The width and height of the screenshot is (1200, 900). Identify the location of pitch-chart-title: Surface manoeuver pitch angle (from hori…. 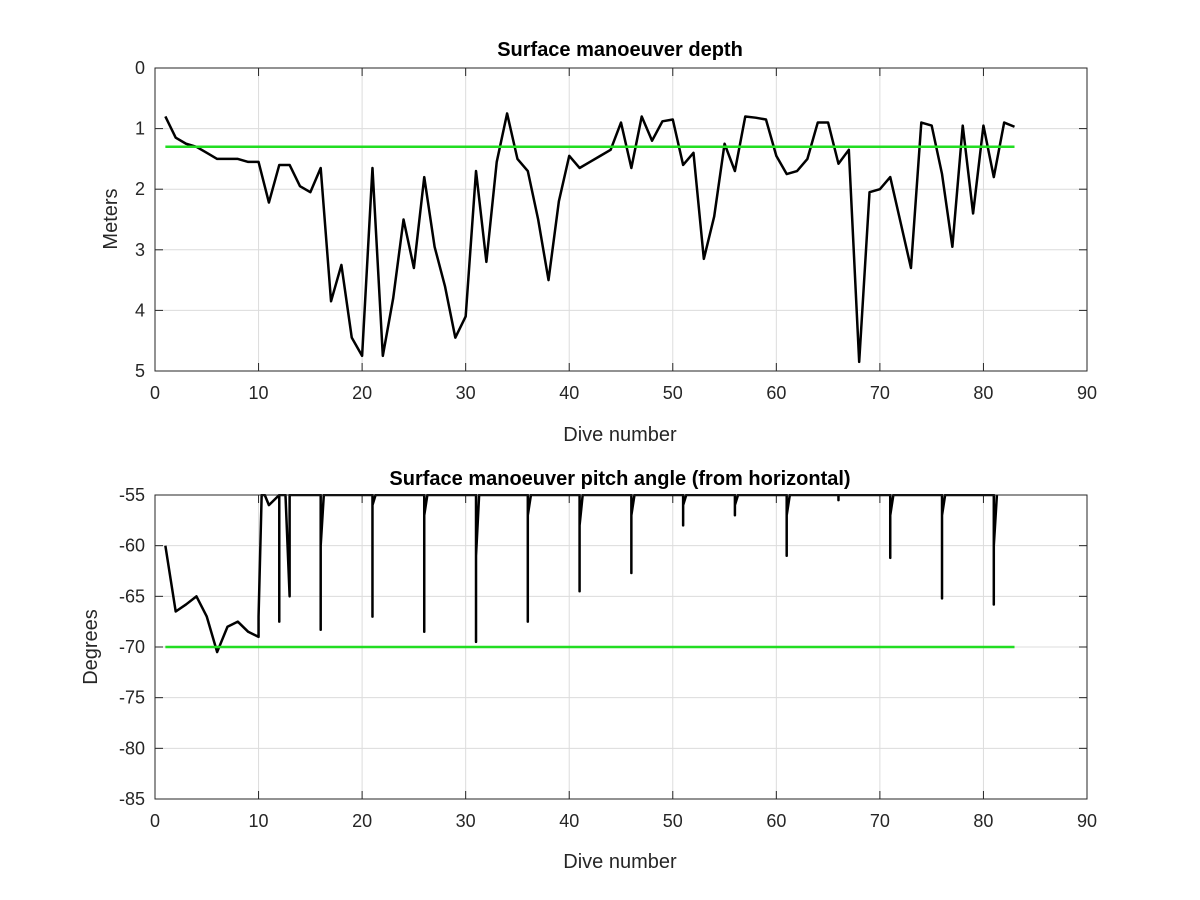
(619, 479).